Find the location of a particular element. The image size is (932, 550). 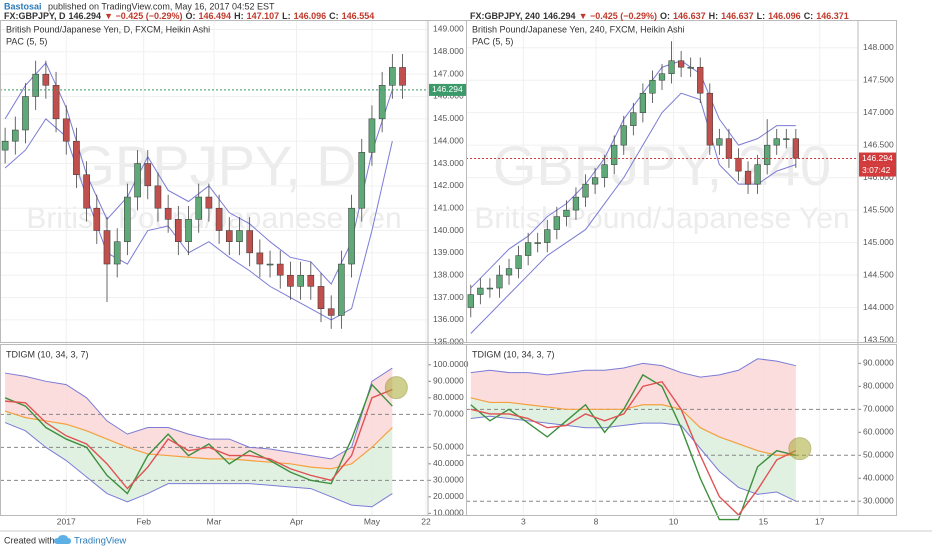

y-tick-label: 20.0000 is located at coordinates (448, 496).